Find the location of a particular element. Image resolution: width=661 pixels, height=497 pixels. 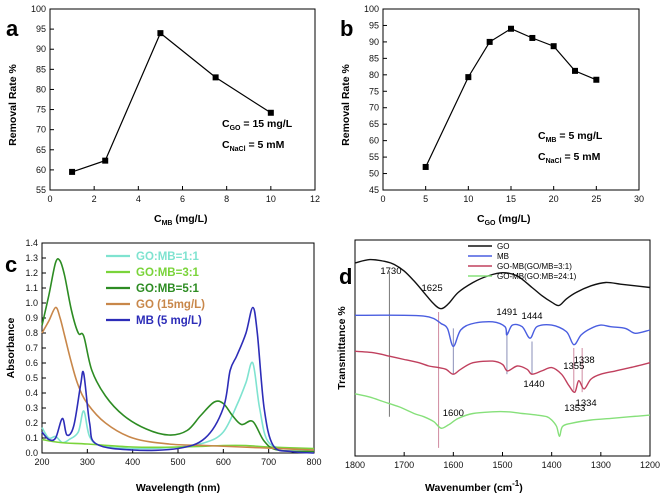

x-tick-label: 600 is located at coordinates (223, 462).